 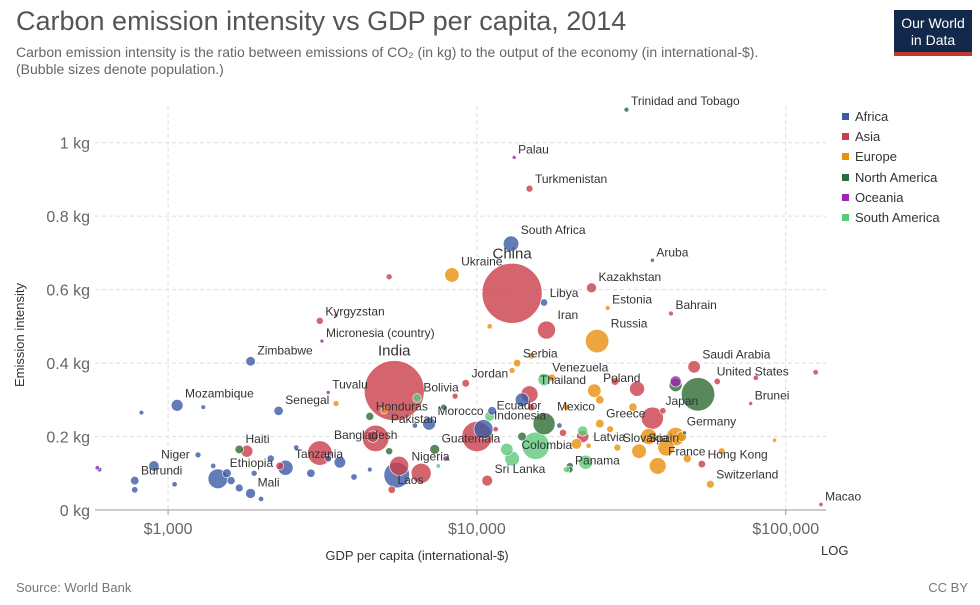 I want to click on data-label: Burundi, so click(x=161, y=470).